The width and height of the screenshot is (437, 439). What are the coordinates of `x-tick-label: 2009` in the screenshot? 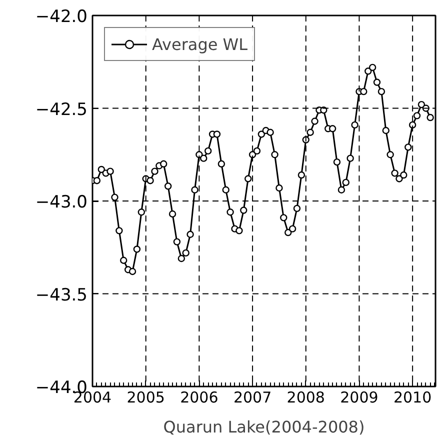 It's located at (359, 397).